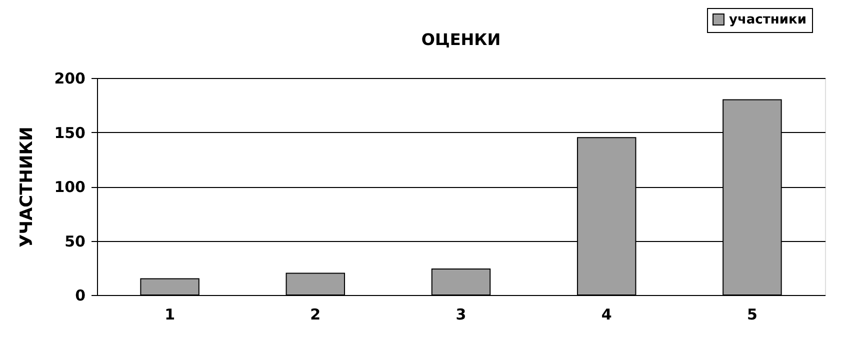 Image resolution: width=844 pixels, height=349 pixels. Describe the element at coordinates (70, 187) in the screenshot. I see `y-tick-label: 100` at that location.